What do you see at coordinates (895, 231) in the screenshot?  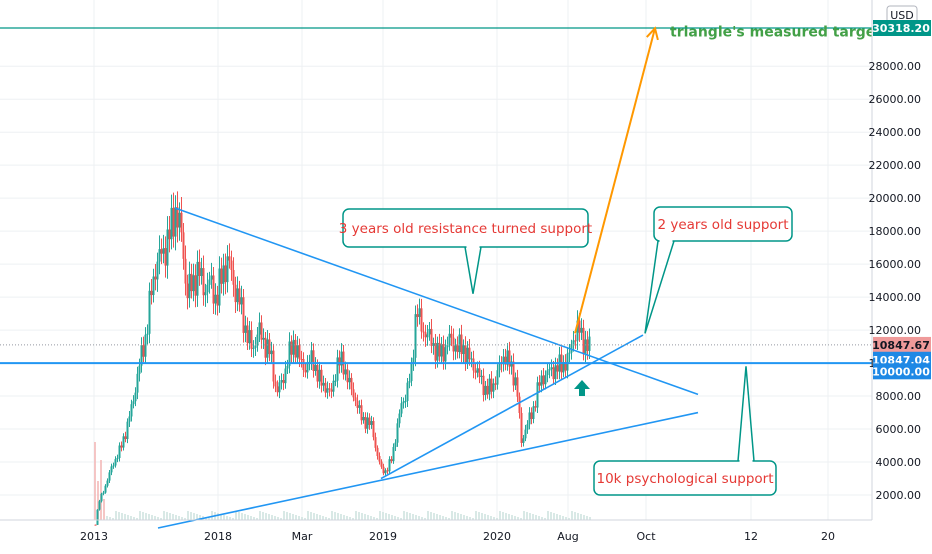 I see `y-tick-label: 18000.00` at bounding box center [895, 231].